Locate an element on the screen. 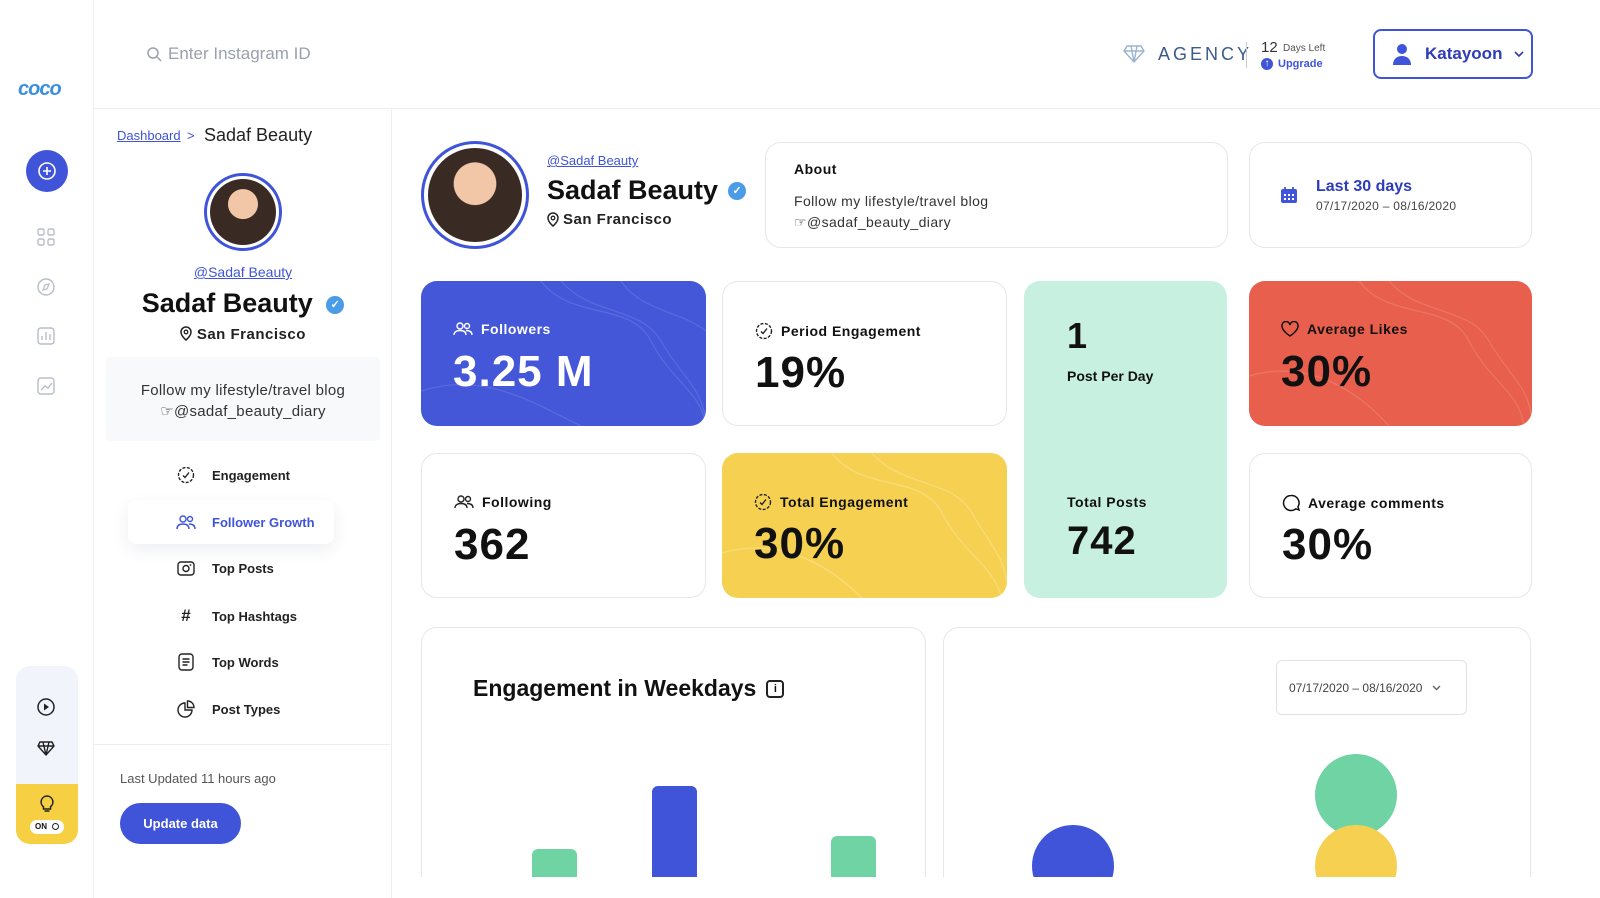 This screenshot has width=1600, height=898. days-left-label: Days Left is located at coordinates (1304, 48).